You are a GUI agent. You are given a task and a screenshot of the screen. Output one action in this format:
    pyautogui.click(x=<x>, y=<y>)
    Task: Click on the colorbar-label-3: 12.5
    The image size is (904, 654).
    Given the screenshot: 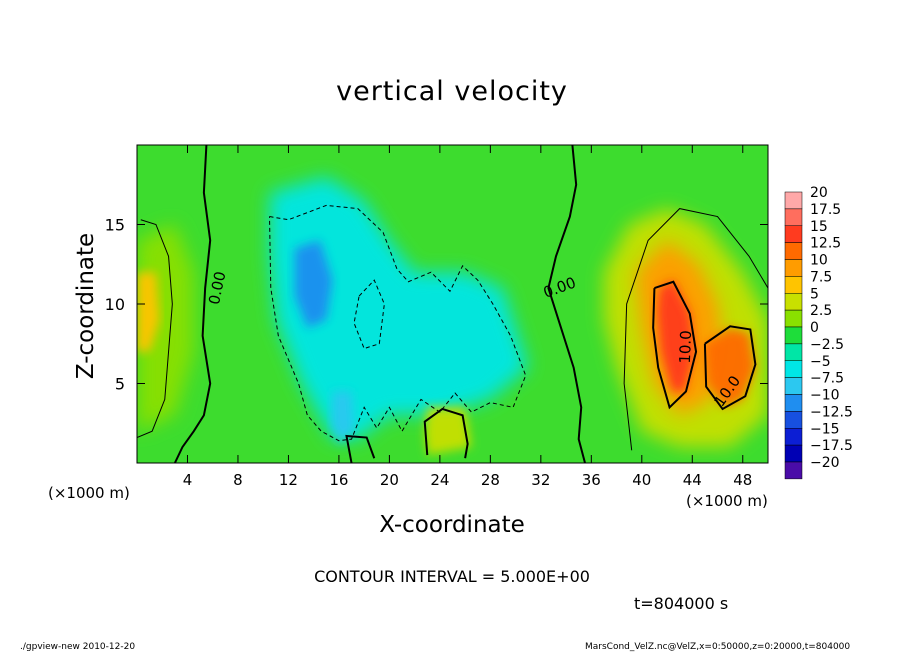 What is the action you would take?
    pyautogui.click(x=825, y=244)
    